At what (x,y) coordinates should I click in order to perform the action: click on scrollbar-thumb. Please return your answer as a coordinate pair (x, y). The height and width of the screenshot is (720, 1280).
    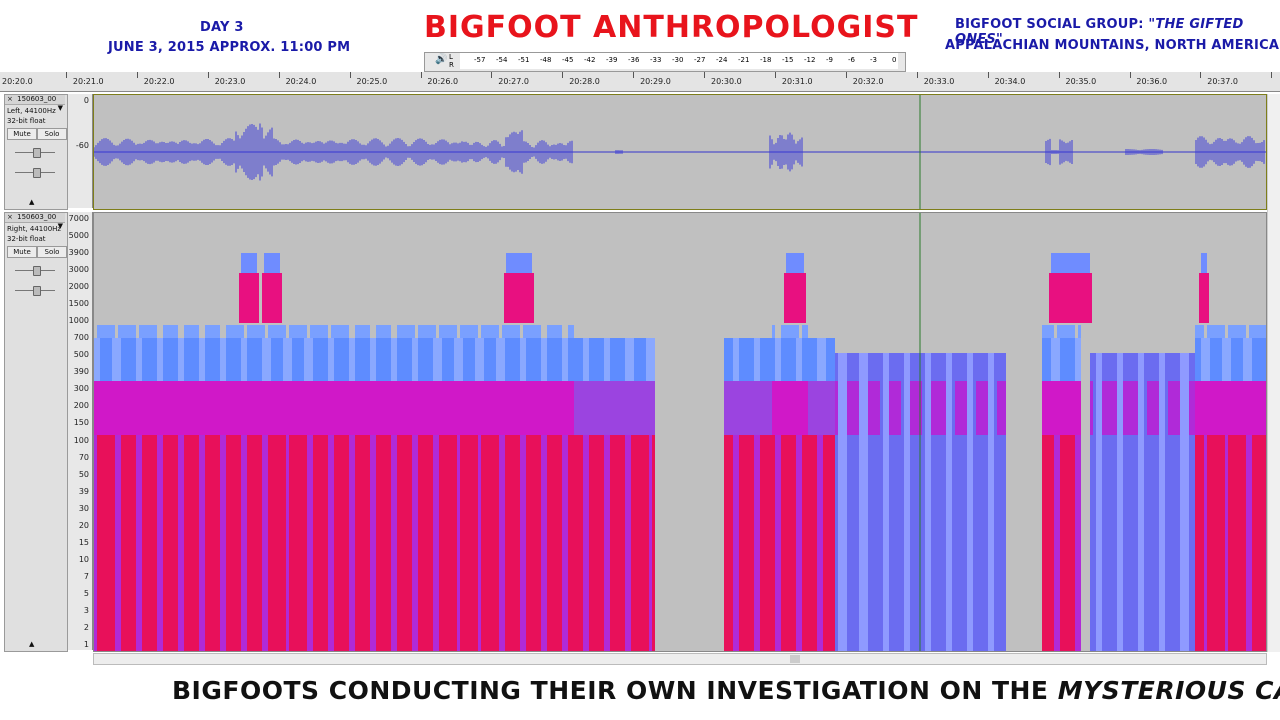
    Looking at the image, I should click on (795, 659).